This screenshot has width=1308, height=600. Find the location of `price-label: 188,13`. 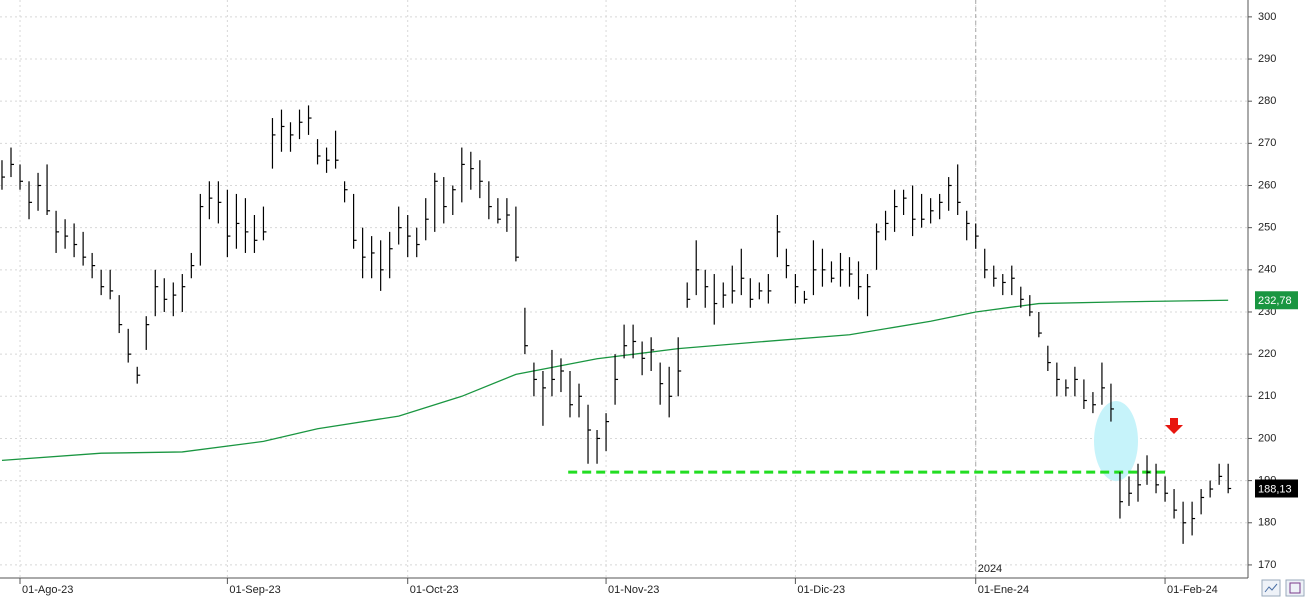

price-label: 188,13 is located at coordinates (1275, 489).